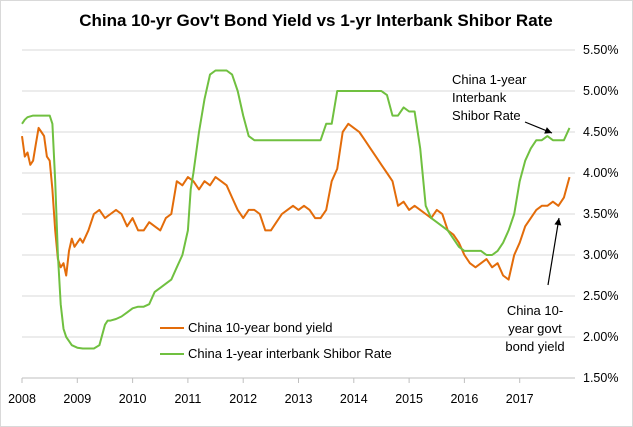 The height and width of the screenshot is (427, 633). I want to click on x-tick-label: 2012, so click(243, 399).